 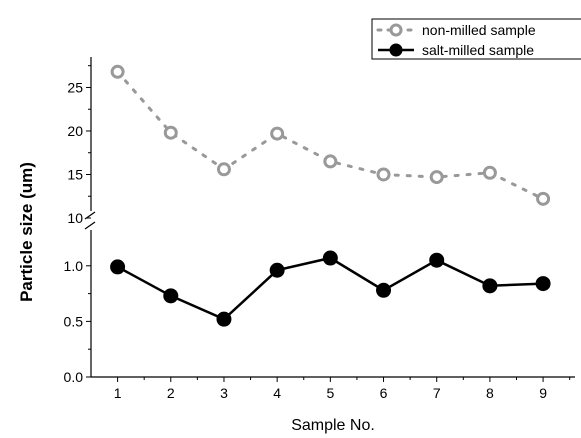 I want to click on legend-item: salt-milled sample, so click(x=456, y=50).